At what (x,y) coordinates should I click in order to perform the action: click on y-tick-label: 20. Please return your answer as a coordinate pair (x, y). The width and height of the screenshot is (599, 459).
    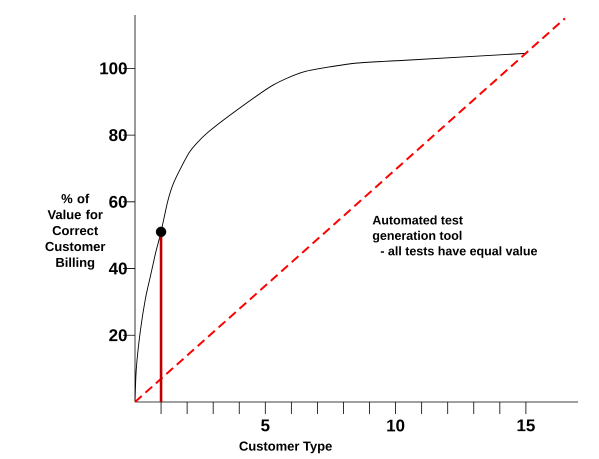
    Looking at the image, I should click on (118, 335).